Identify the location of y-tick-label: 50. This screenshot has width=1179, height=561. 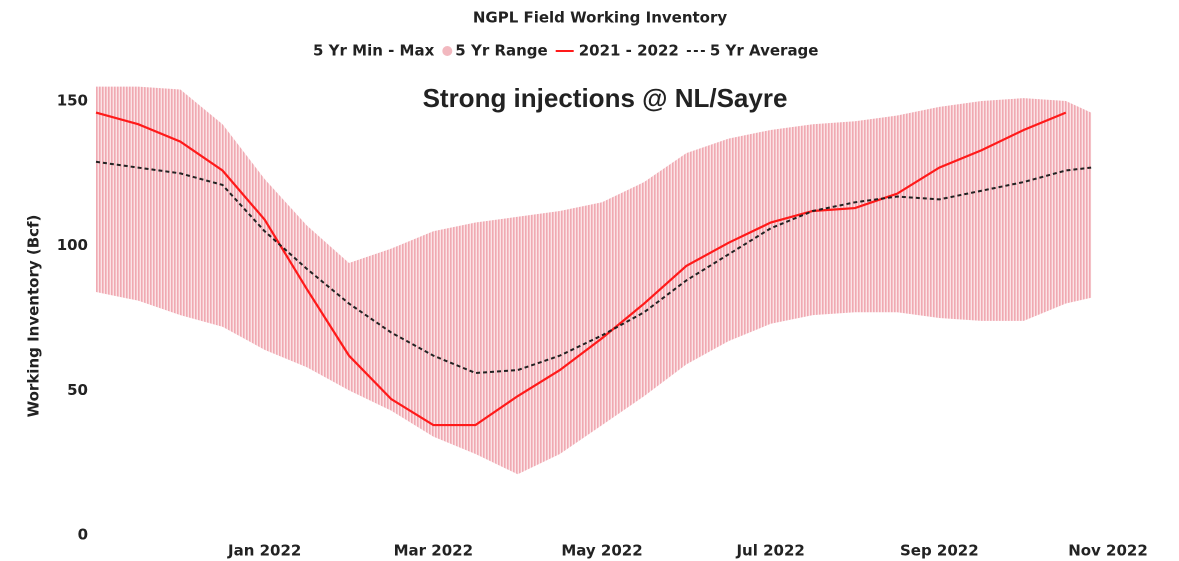
(77, 390).